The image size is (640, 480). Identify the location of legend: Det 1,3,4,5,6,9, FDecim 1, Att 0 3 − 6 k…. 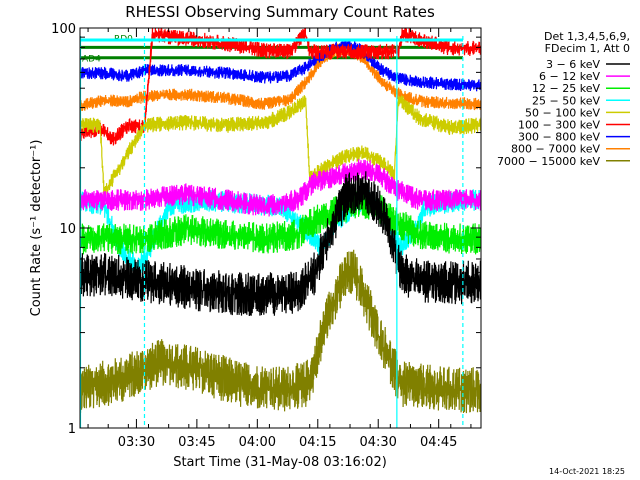
(563, 99).